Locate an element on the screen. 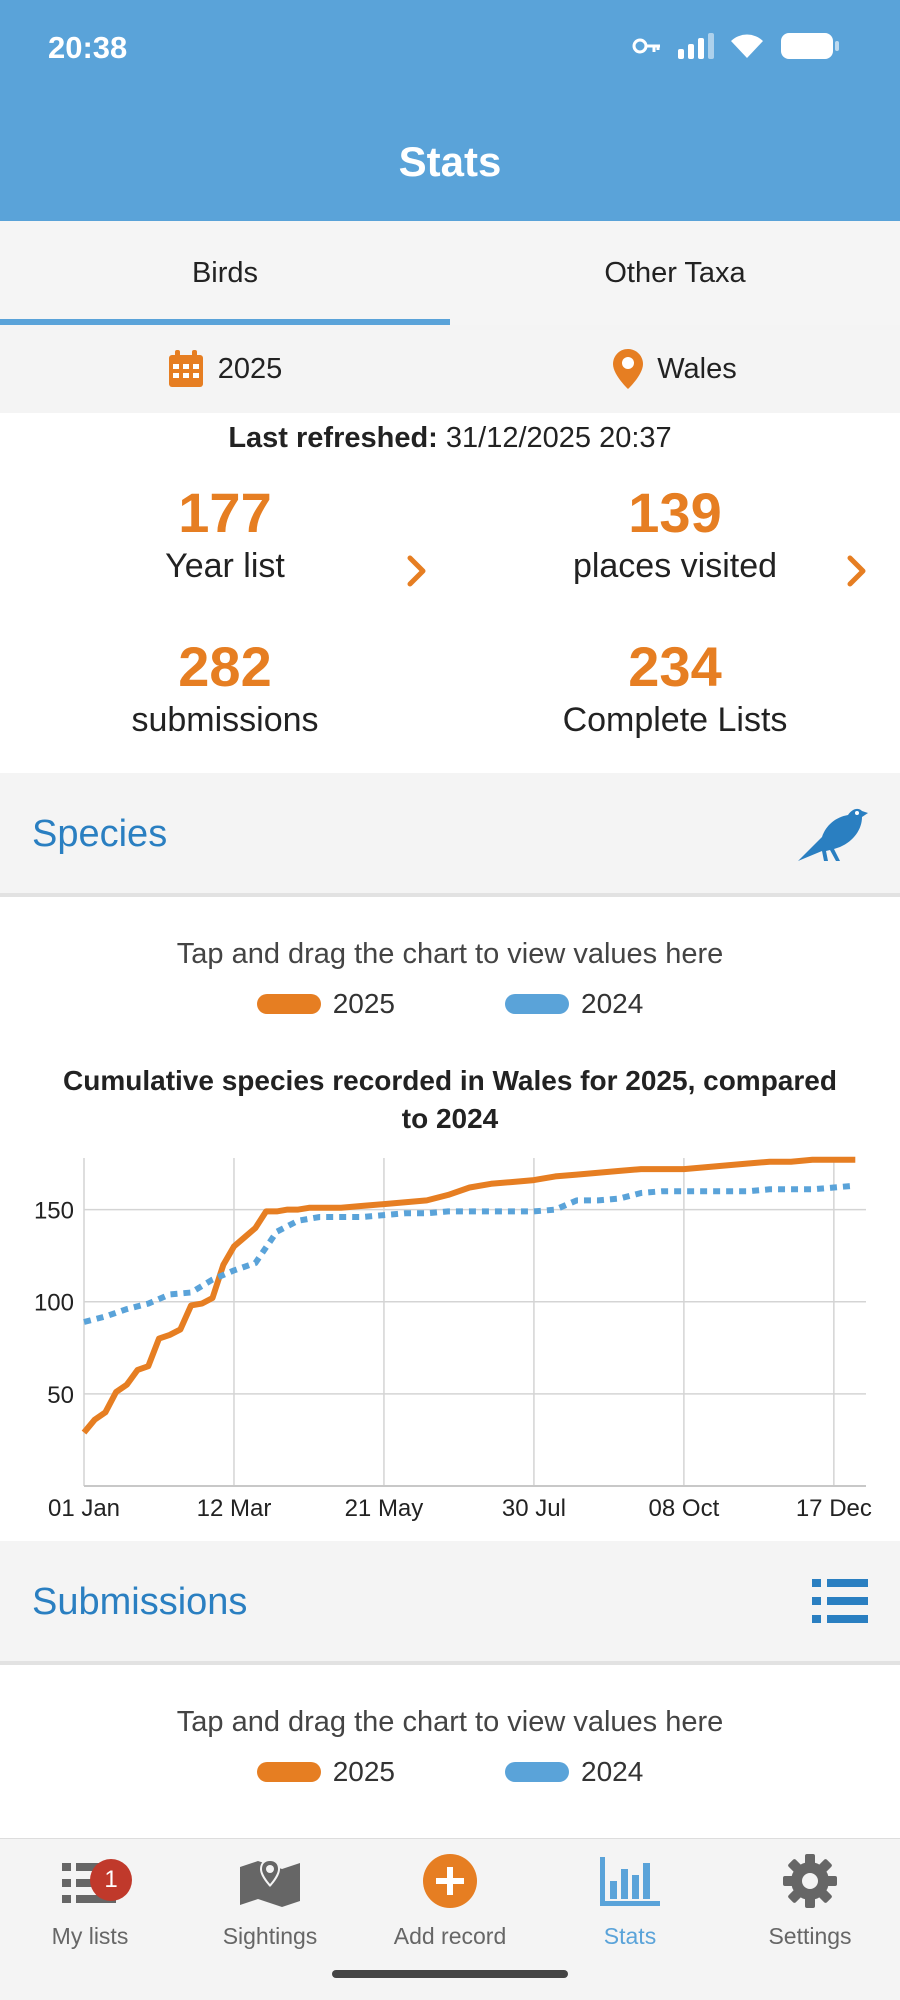 The height and width of the screenshot is (2000, 900). nav-stats: Stats is located at coordinates (630, 1901).